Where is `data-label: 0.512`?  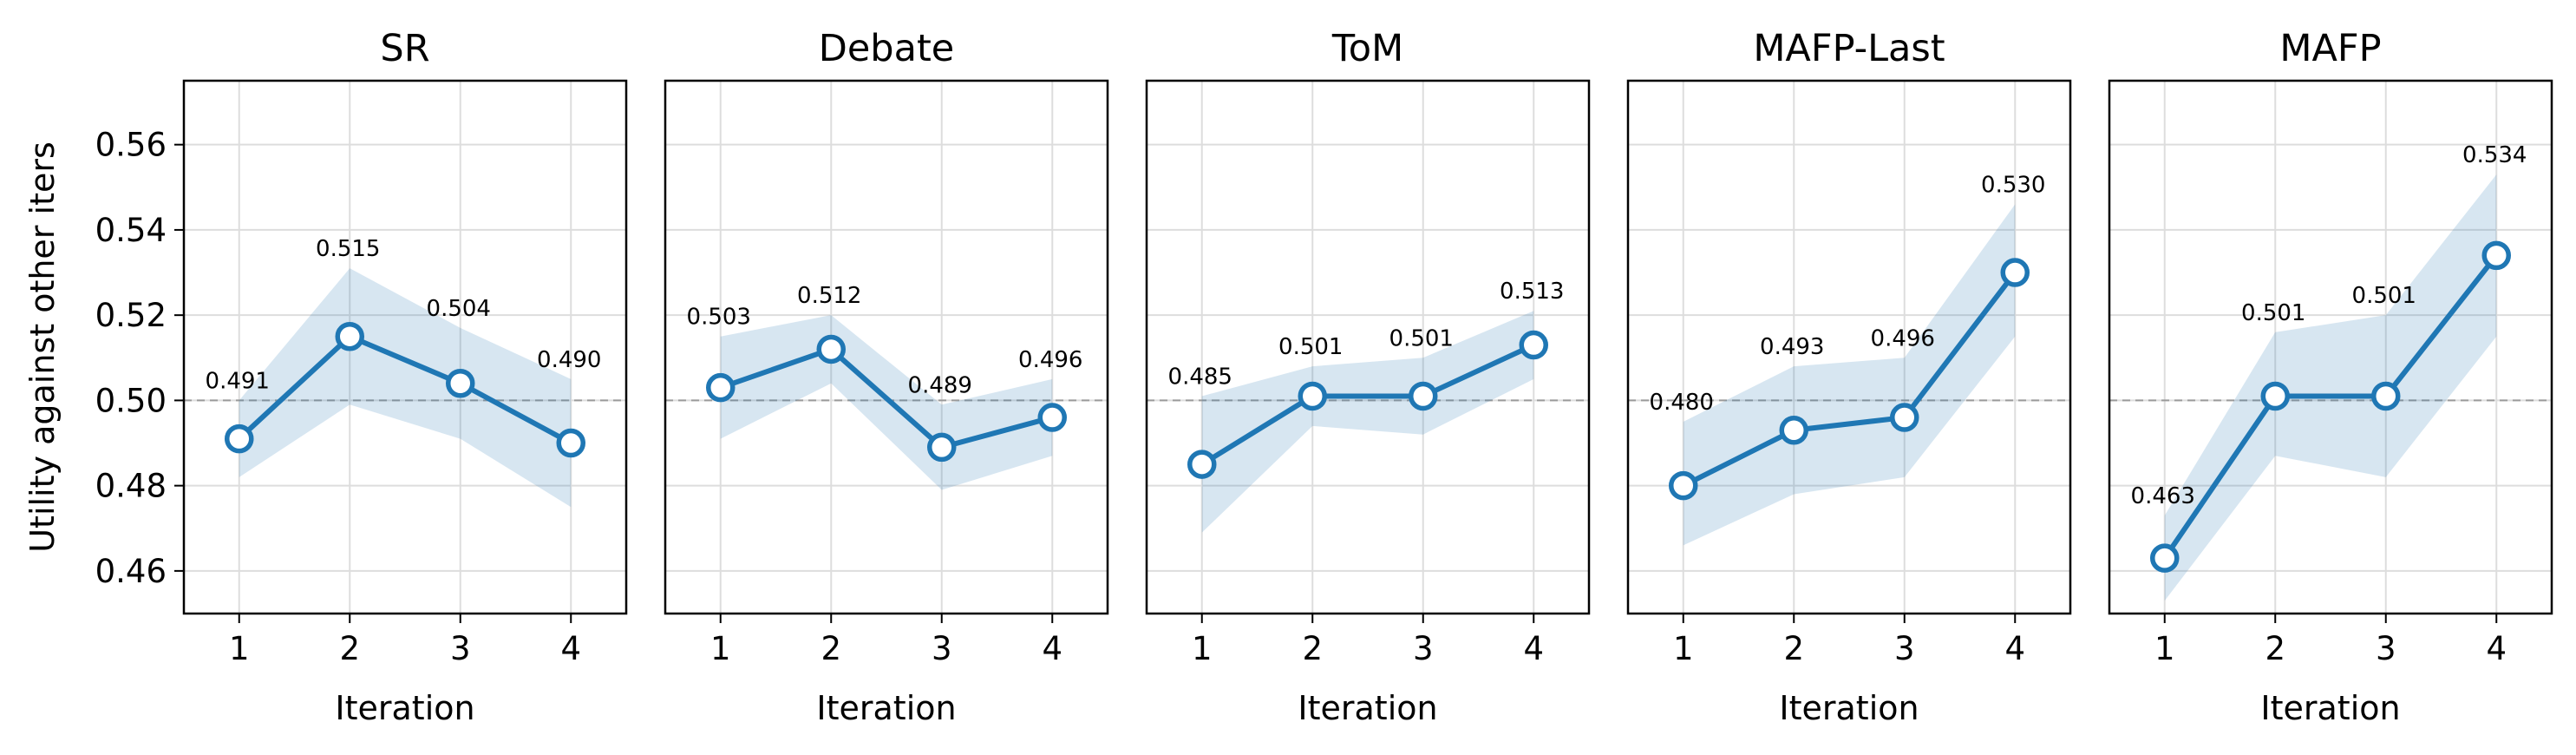 data-label: 0.512 is located at coordinates (829, 296).